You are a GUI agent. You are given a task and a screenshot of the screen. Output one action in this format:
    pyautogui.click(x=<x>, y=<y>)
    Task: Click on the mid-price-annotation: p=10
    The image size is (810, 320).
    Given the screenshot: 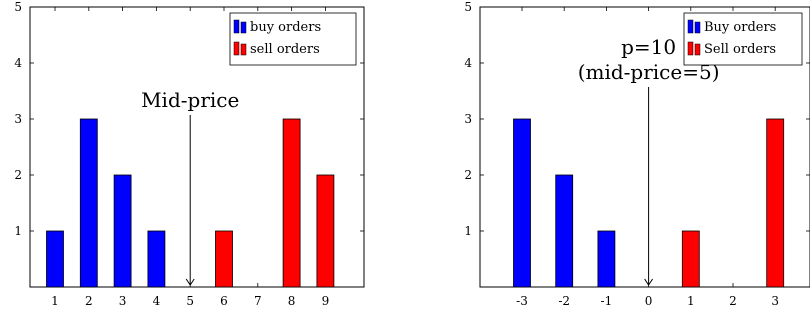 What is the action you would take?
    pyautogui.click(x=648, y=47)
    